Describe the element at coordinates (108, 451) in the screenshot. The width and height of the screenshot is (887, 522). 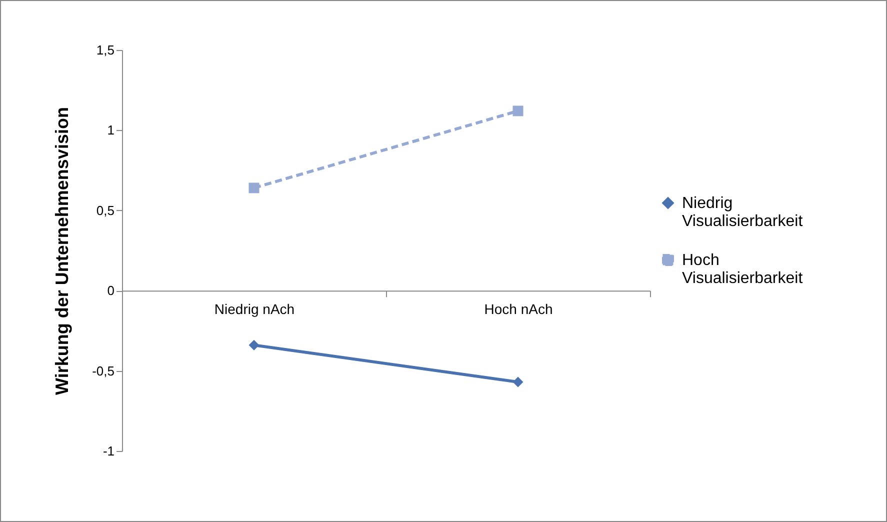
I see `y-tick-label: -1` at that location.